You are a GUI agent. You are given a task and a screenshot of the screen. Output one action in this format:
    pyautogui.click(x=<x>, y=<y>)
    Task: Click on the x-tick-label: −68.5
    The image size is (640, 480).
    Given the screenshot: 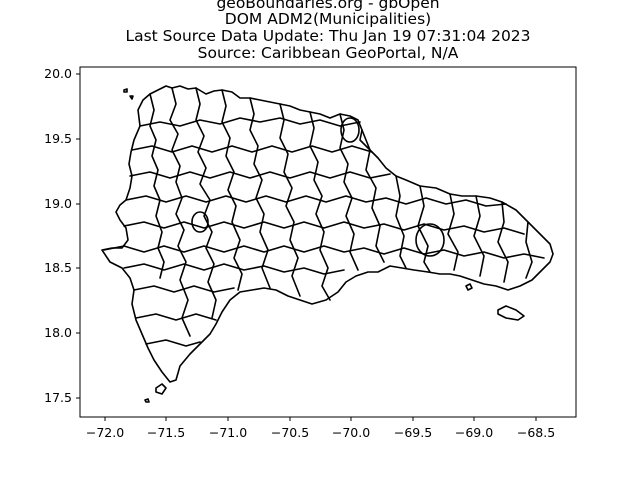 What is the action you would take?
    pyautogui.click(x=536, y=432)
    